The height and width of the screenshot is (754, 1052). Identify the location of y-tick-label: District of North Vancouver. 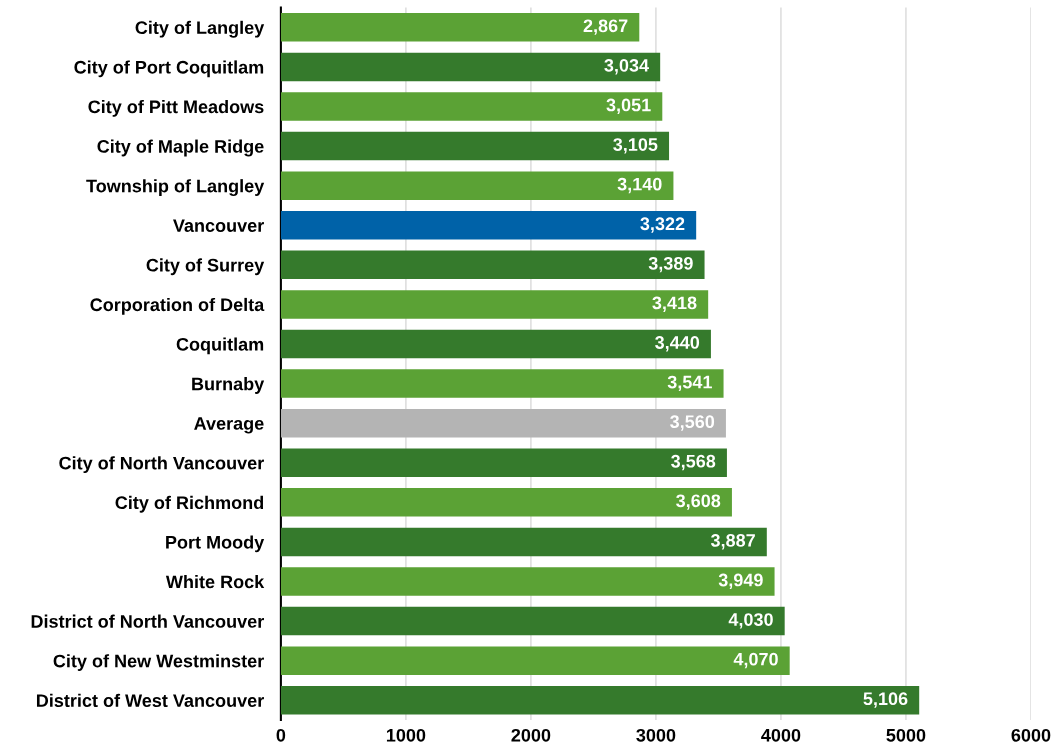
(147, 621).